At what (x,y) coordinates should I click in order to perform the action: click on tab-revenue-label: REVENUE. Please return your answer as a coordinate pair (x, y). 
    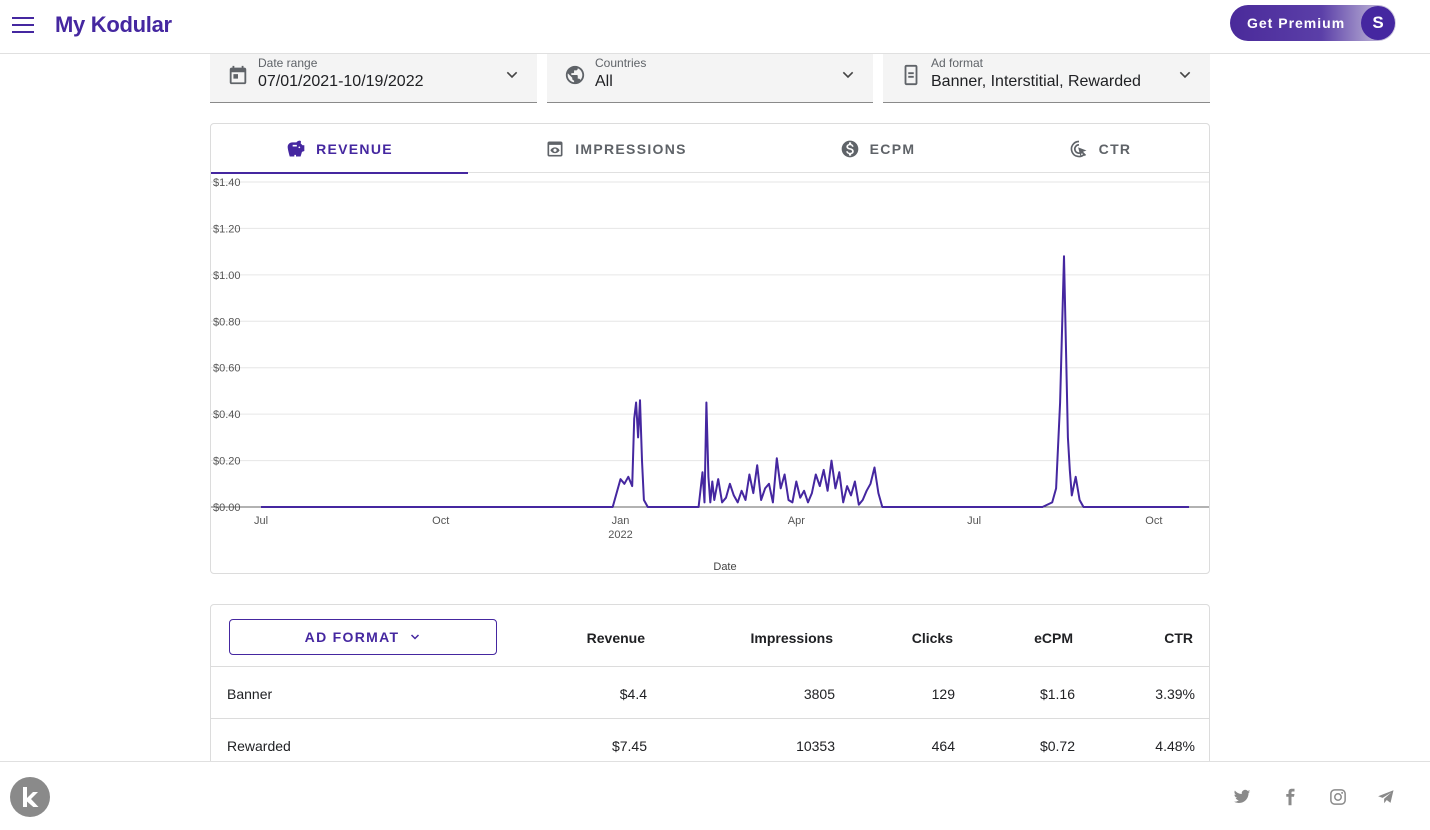
    Looking at the image, I should click on (354, 148).